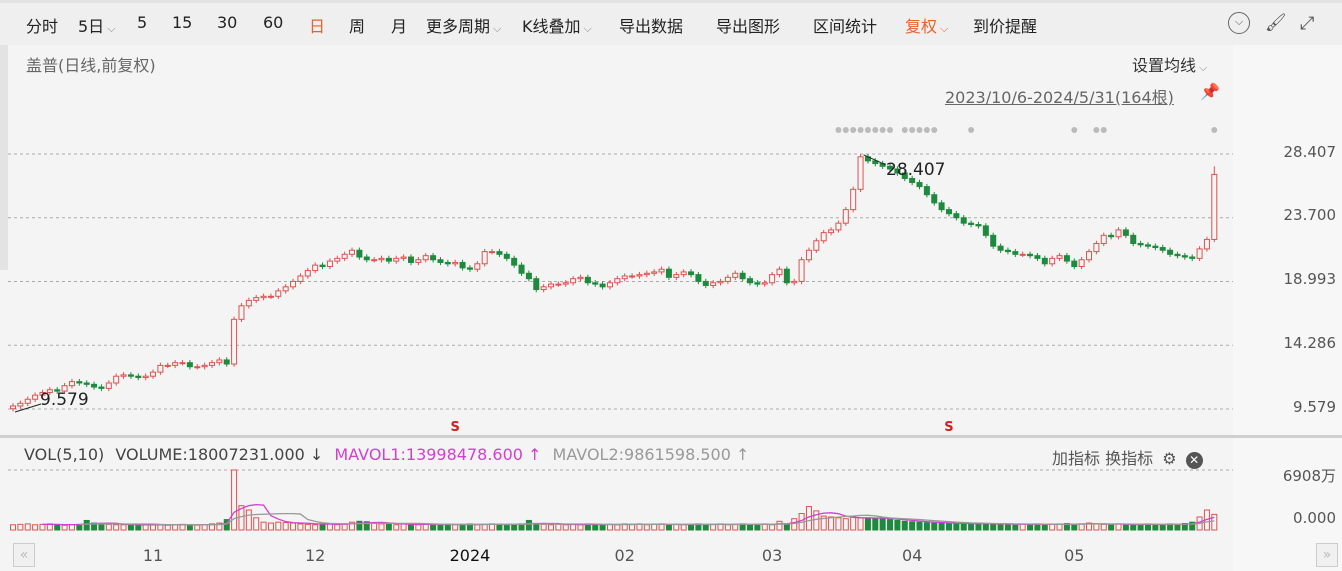 This screenshot has height=571, width=1342. What do you see at coordinates (1210, 91) in the screenshot?
I see `pin-icon: 📌` at bounding box center [1210, 91].